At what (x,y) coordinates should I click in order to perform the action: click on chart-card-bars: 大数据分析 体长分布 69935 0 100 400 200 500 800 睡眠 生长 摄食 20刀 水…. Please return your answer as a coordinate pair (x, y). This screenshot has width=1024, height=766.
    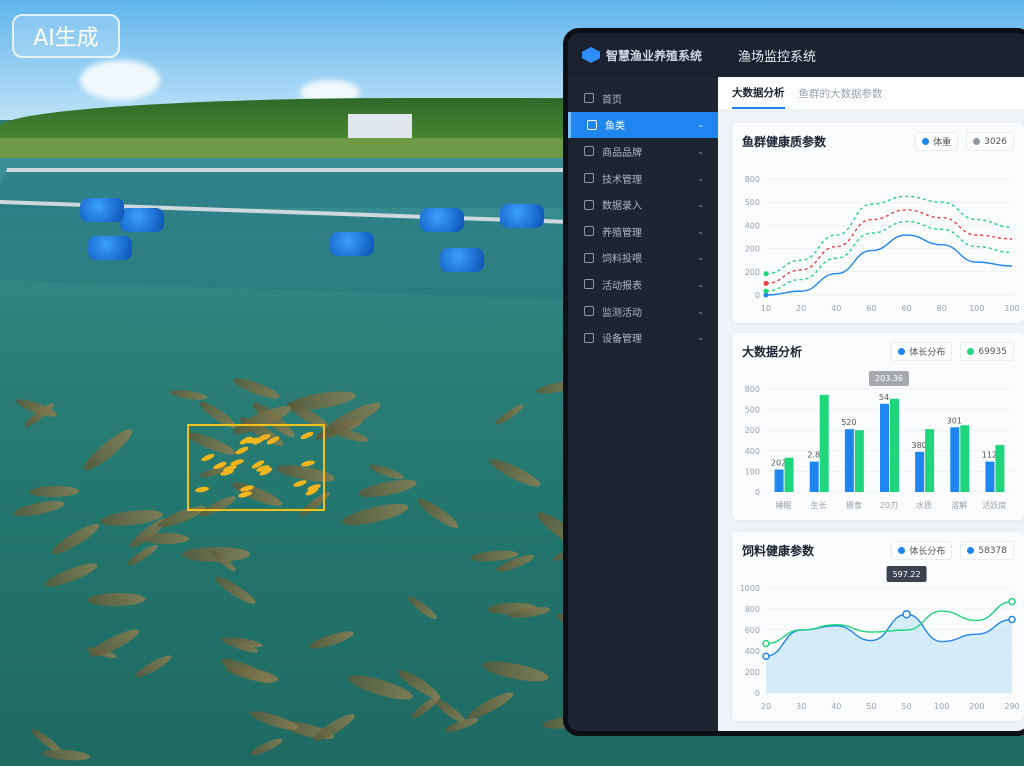
    Looking at the image, I should click on (878, 426).